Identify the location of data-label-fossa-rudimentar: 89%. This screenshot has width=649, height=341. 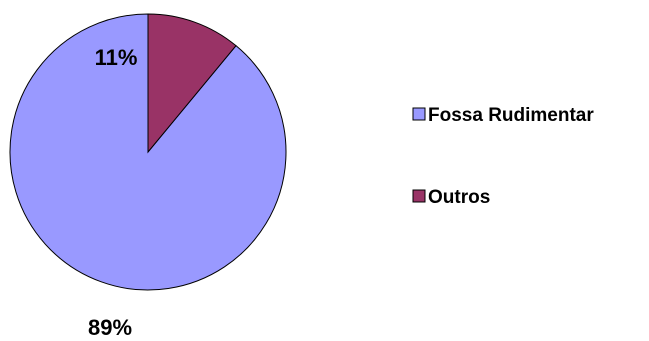
(110, 327).